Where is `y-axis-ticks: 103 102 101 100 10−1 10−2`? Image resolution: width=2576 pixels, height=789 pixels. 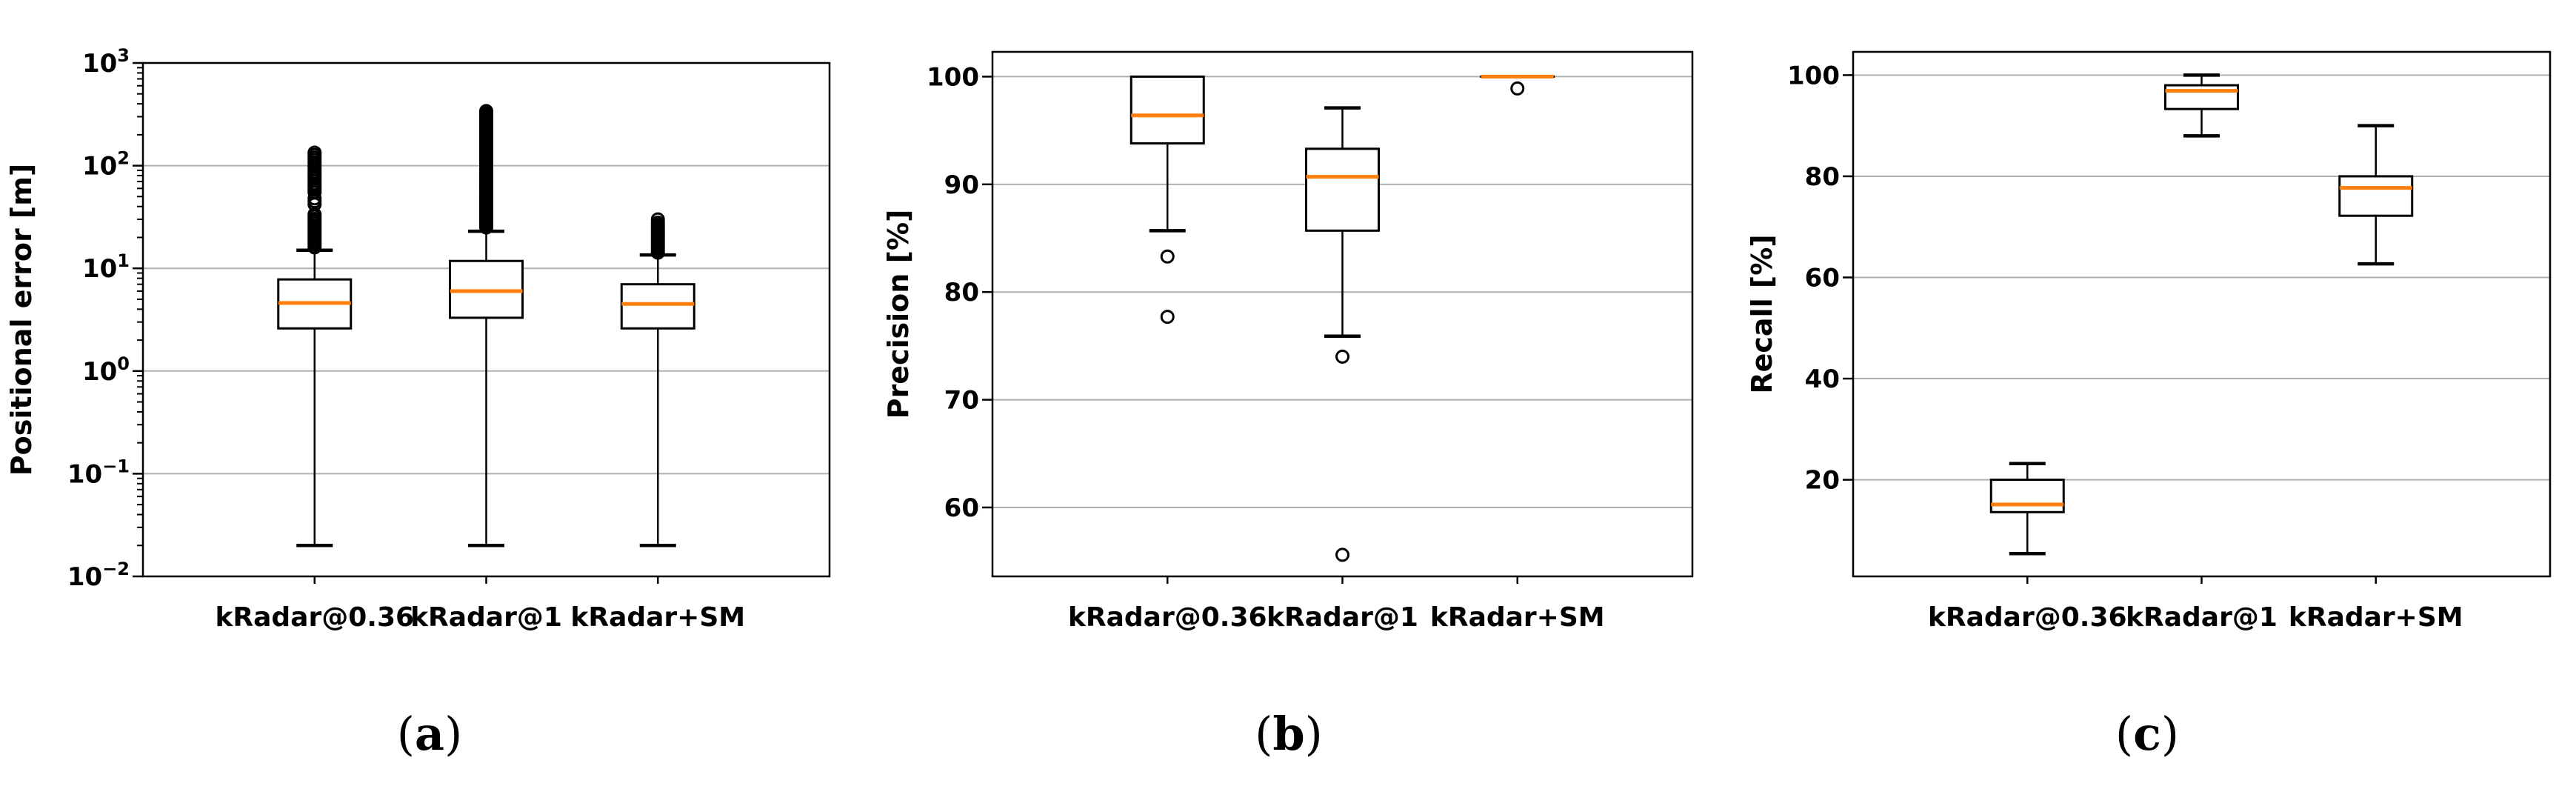
y-axis-ticks: 103 102 101 100 10−1 10−2 is located at coordinates (105, 318).